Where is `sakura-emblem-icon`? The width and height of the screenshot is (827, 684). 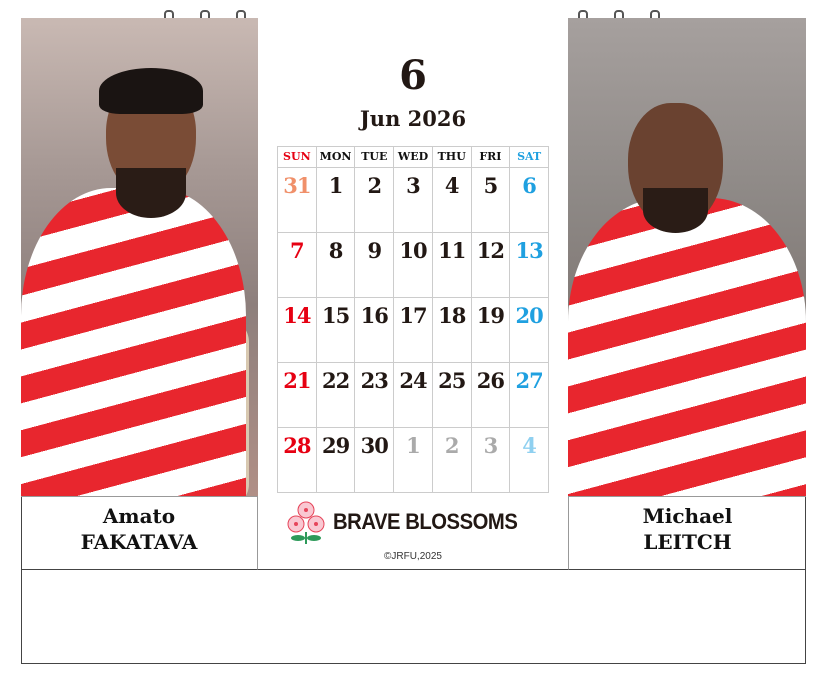
sakura-emblem-icon is located at coordinates (306, 522).